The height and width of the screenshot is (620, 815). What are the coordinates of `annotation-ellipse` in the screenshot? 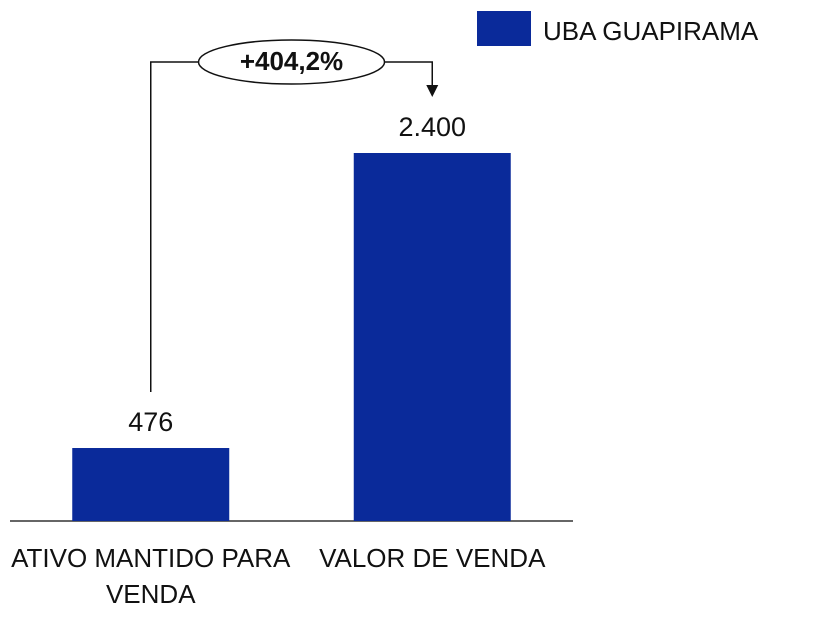 It's located at (291, 62).